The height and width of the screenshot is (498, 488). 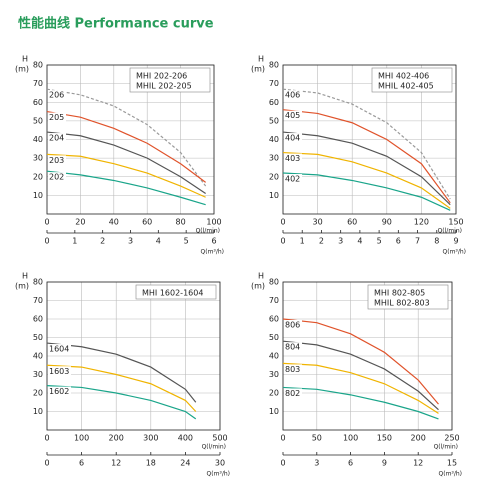 I want to click on x2-tick-label: 24, so click(x=185, y=463).